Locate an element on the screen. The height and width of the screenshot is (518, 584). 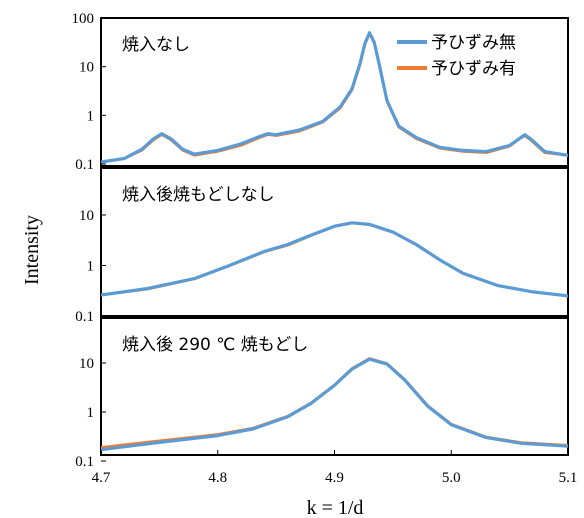
x-tick-label: 4.9 is located at coordinates (334, 478).